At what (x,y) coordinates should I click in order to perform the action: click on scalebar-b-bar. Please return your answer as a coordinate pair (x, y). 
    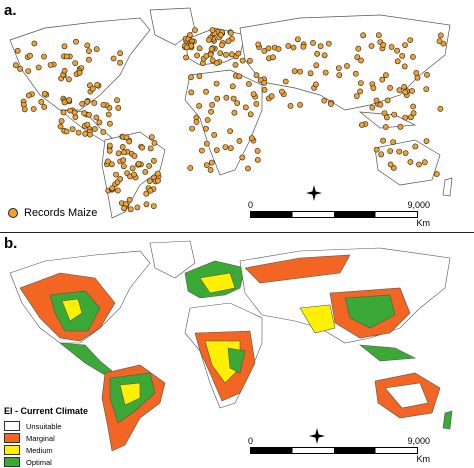
    Looking at the image, I should click on (334, 450).